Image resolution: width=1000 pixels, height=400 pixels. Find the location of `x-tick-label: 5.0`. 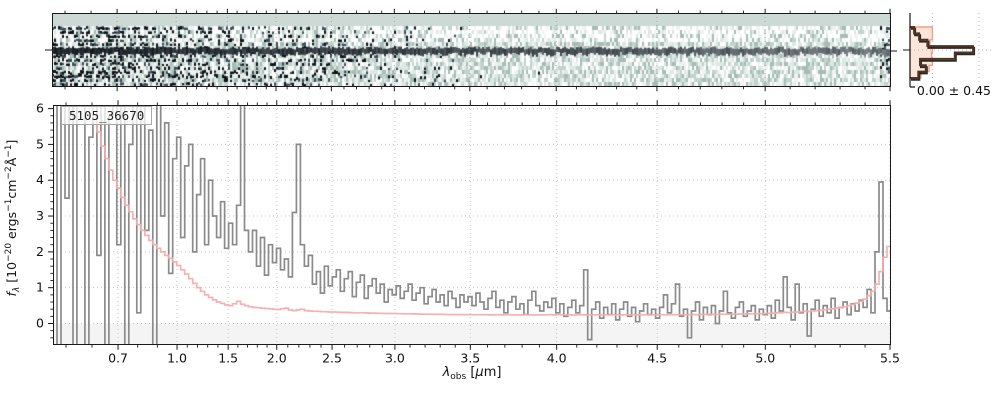

x-tick-label: 5.0 is located at coordinates (765, 358).